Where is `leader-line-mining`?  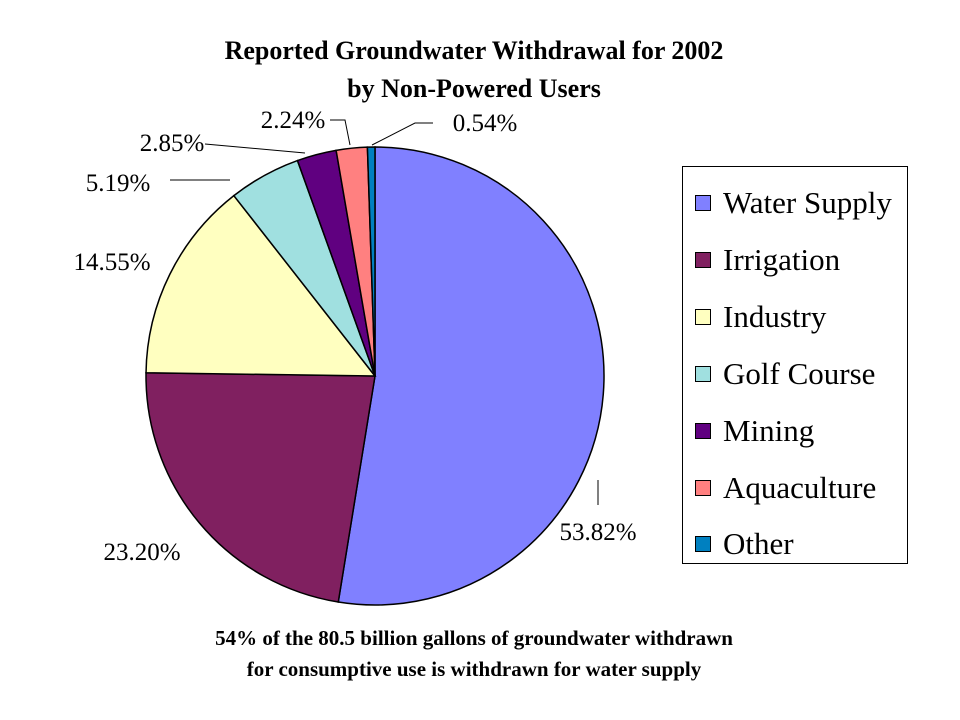
leader-line-mining is located at coordinates (255, 148).